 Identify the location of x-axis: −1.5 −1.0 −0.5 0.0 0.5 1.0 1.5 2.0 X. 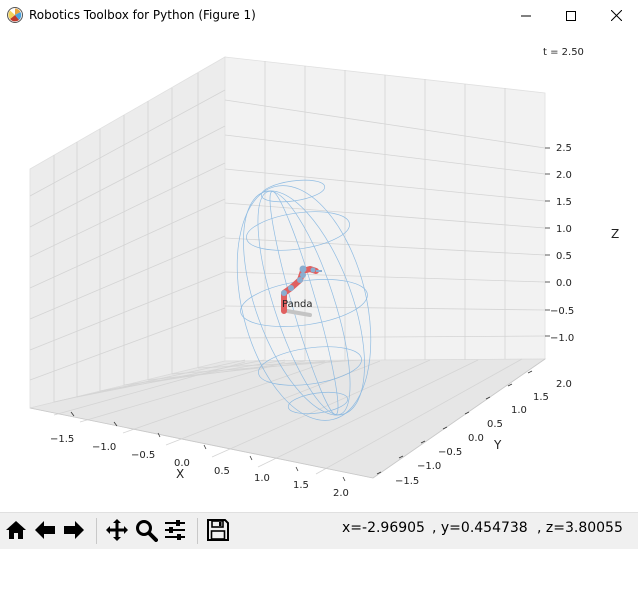
(199, 455).